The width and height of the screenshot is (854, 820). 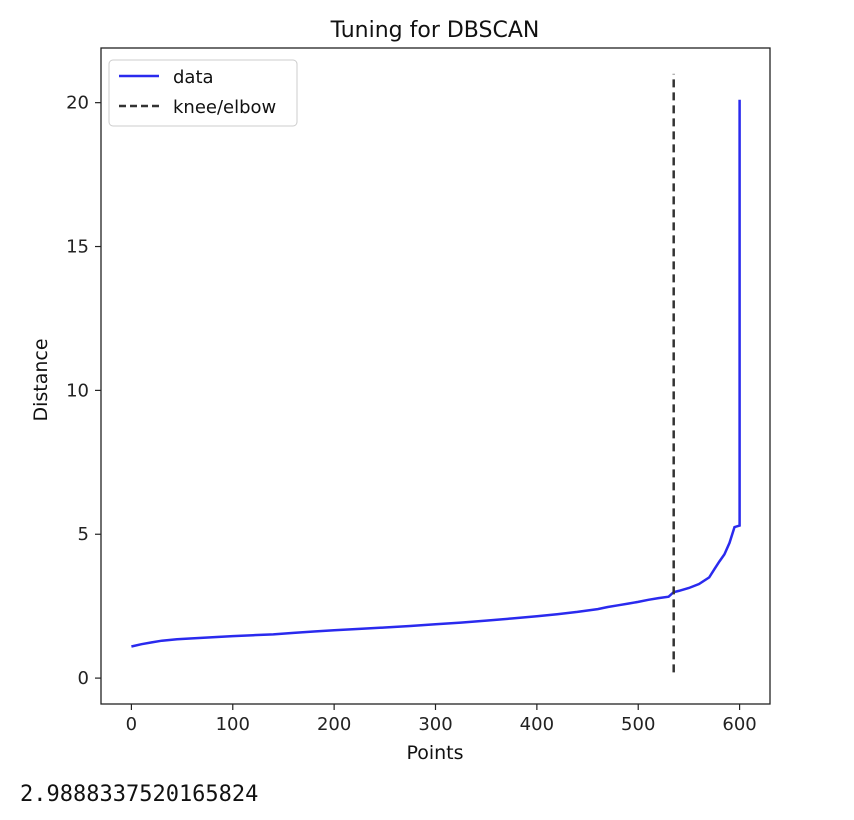 I want to click on y-axis-label: Distance, so click(x=41, y=379).